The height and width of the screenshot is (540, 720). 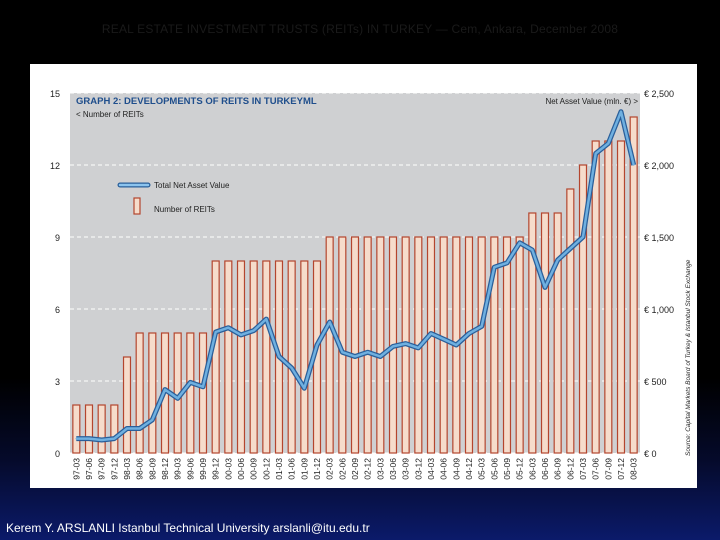 I want to click on x-tick-label: 00-09, so click(x=254, y=469).